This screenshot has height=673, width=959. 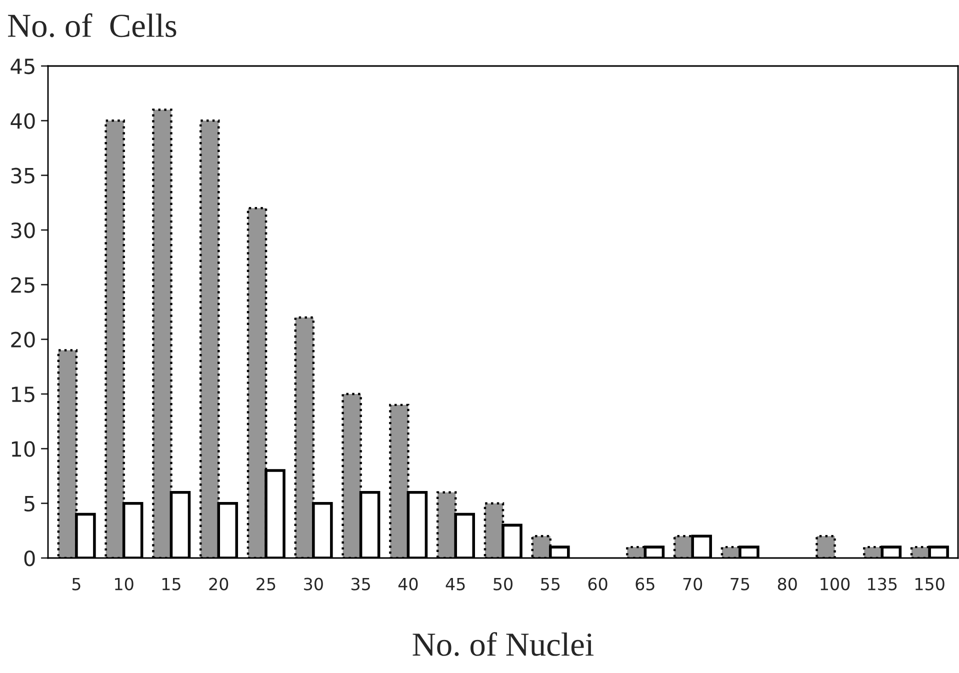 What do you see at coordinates (882, 584) in the screenshot?
I see `x-tick-label: 135` at bounding box center [882, 584].